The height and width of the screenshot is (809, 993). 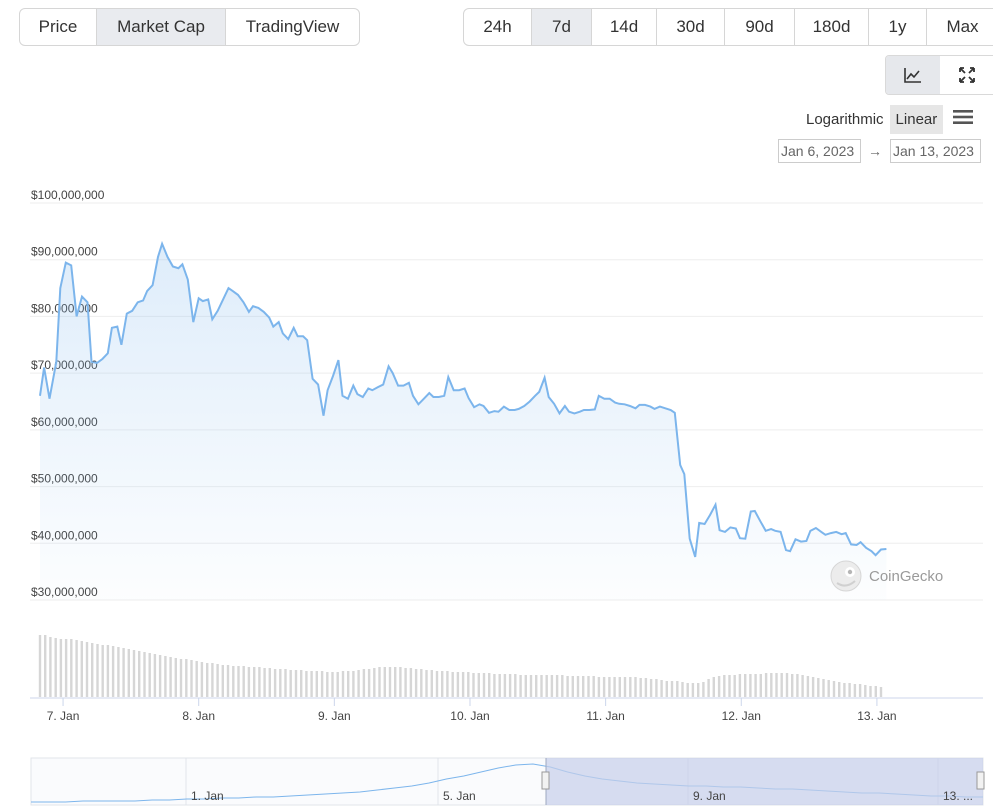 I want to click on coingecko-logo-icon, so click(x=846, y=576).